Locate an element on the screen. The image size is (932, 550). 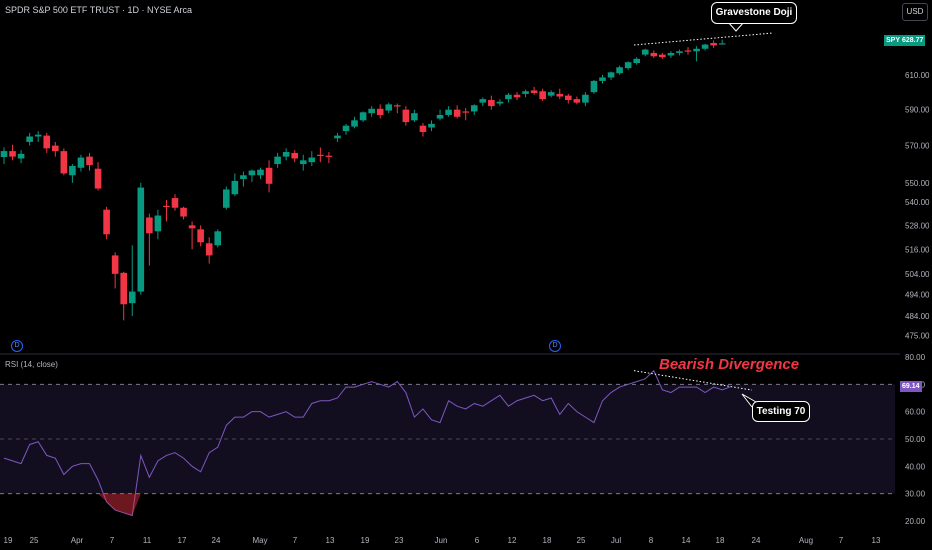
doji-callout-pointer is located at coordinates (736, 26).